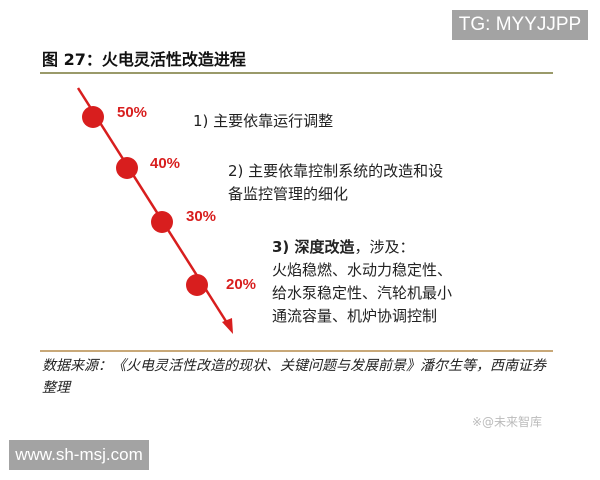  Describe the element at coordinates (507, 422) in the screenshot. I see `credit-watermark: ※@未来智库` at that location.